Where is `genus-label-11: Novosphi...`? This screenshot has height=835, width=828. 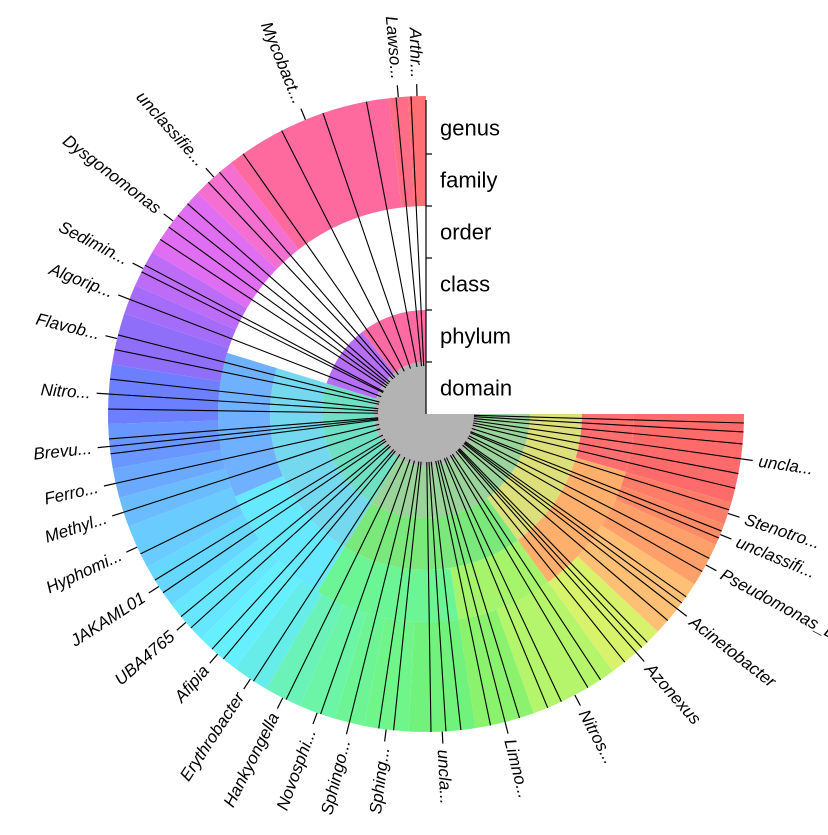
genus-label-11: Novosphi... is located at coordinates (296, 769).